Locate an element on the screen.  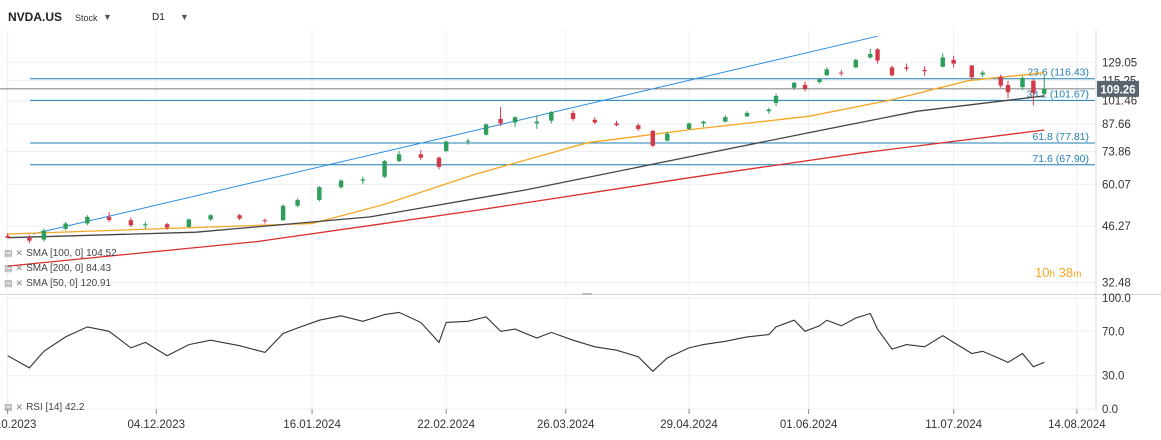
y-tick-label: 129.05 is located at coordinates (1119, 63).